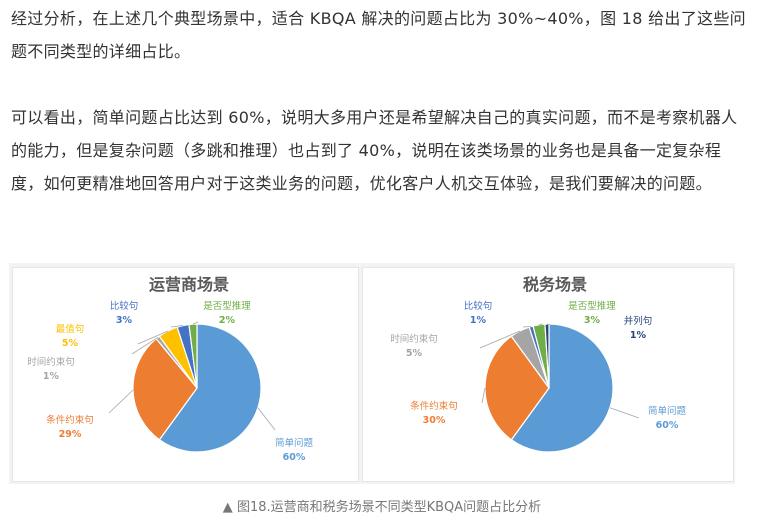  I want to click on caption-text: 图18.运营商和税务场景不同类型KBQA问题占比分析, so click(389, 507).